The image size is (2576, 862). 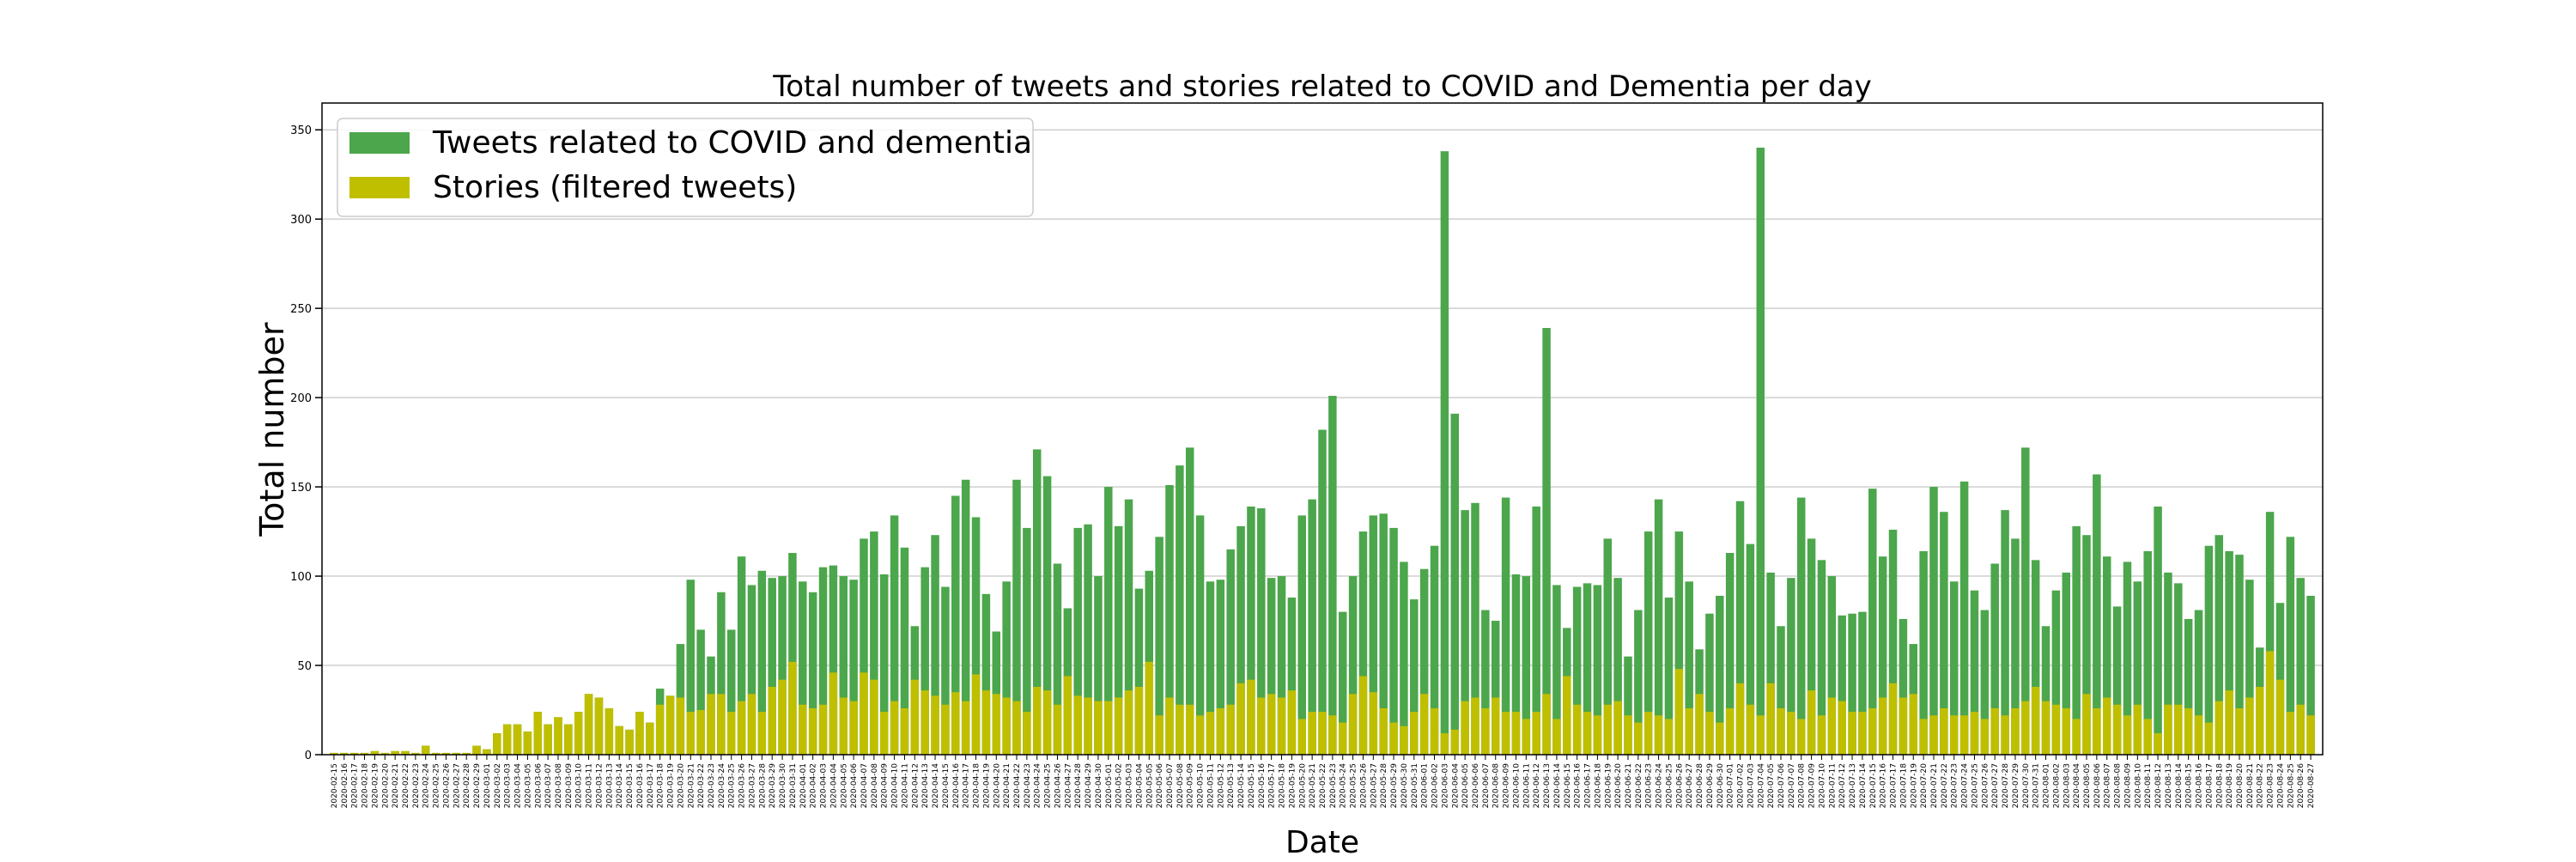 I want to click on x-tick-label: 2020-04-19, so click(x=987, y=786).